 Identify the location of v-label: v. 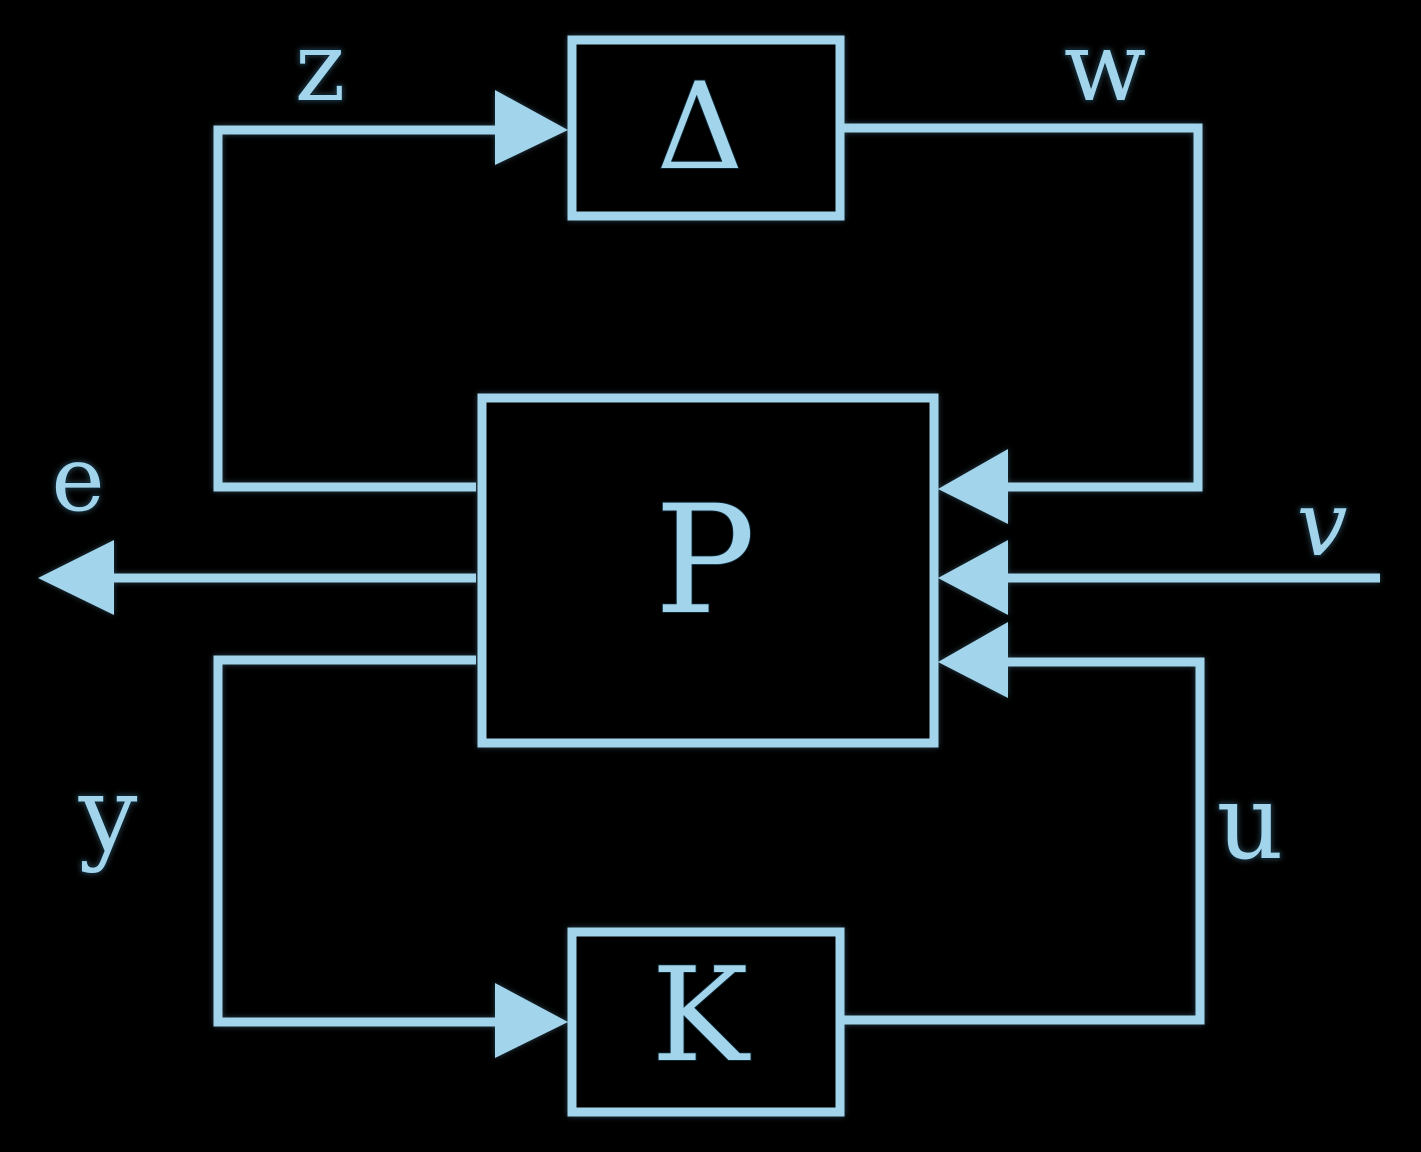
(1322, 524).